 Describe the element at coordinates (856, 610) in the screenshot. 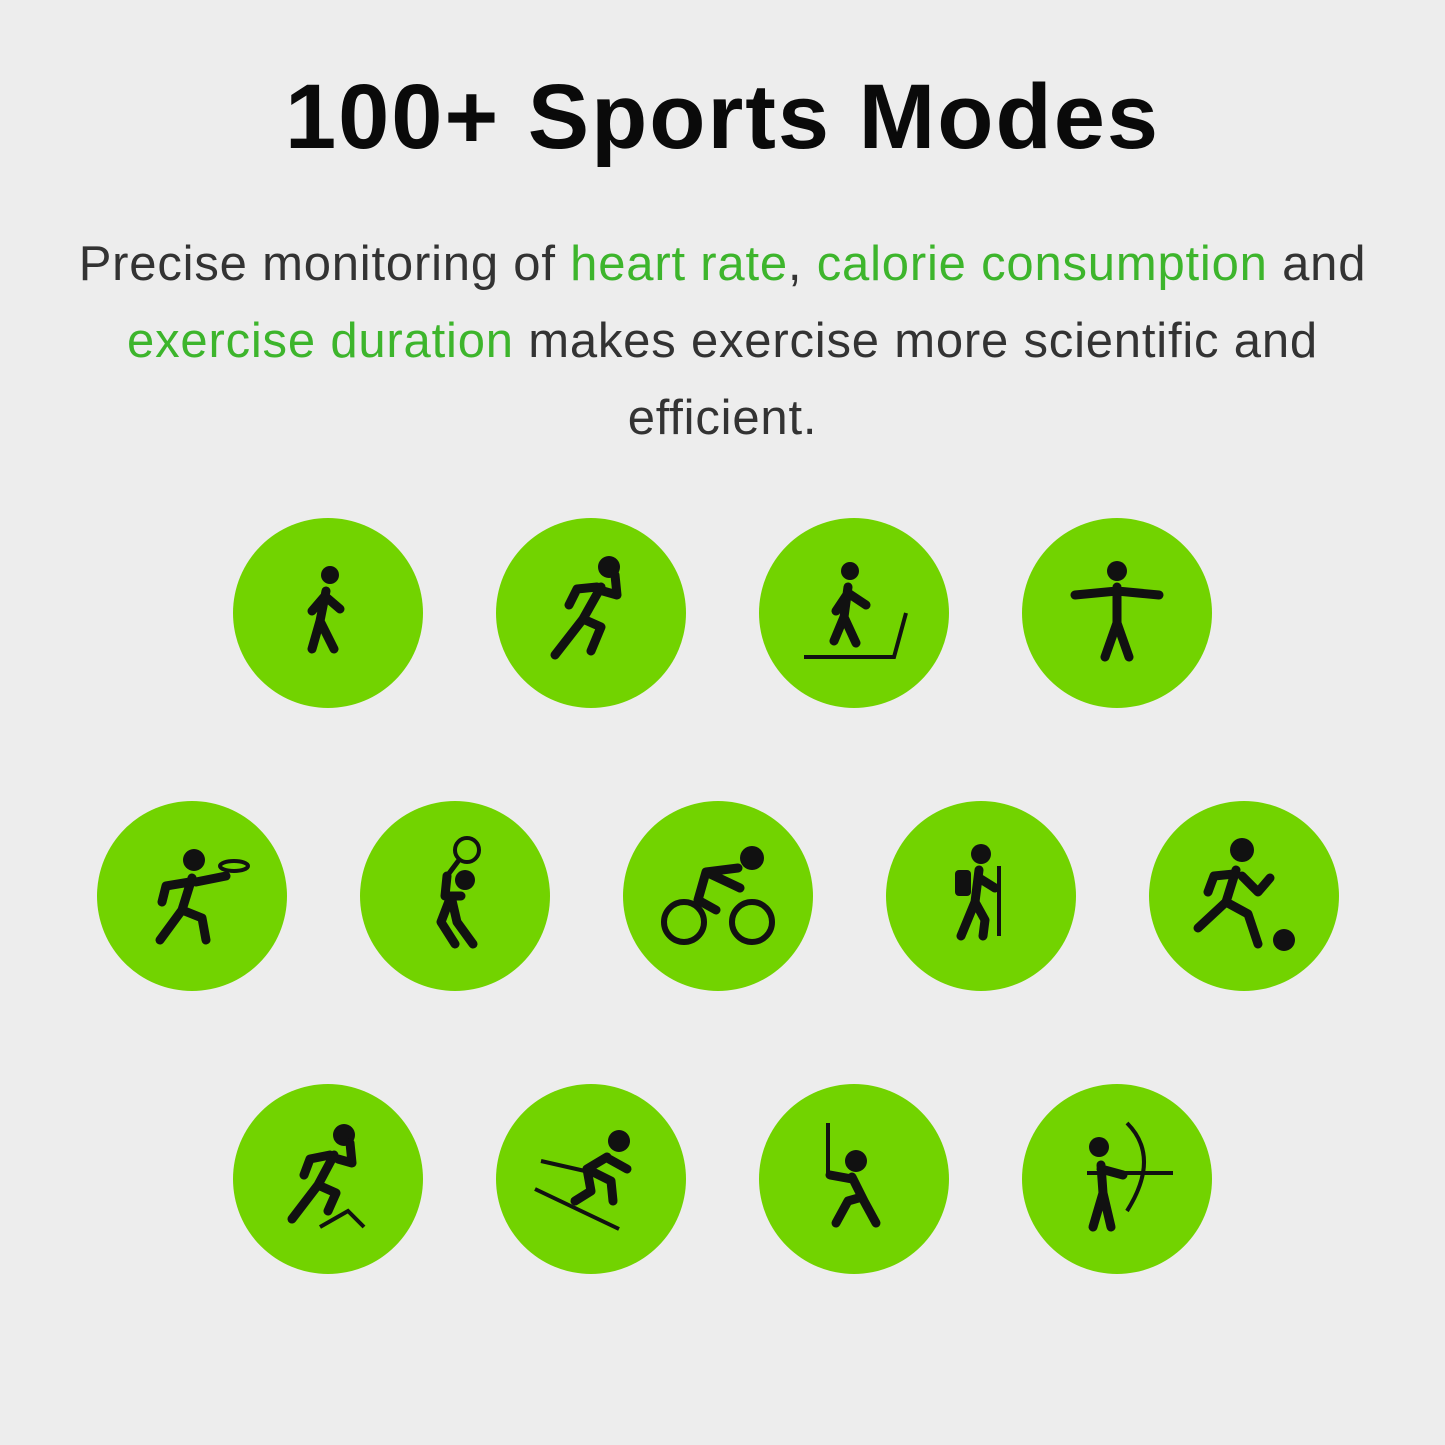

I see `cross-country-skiing-icon` at that location.